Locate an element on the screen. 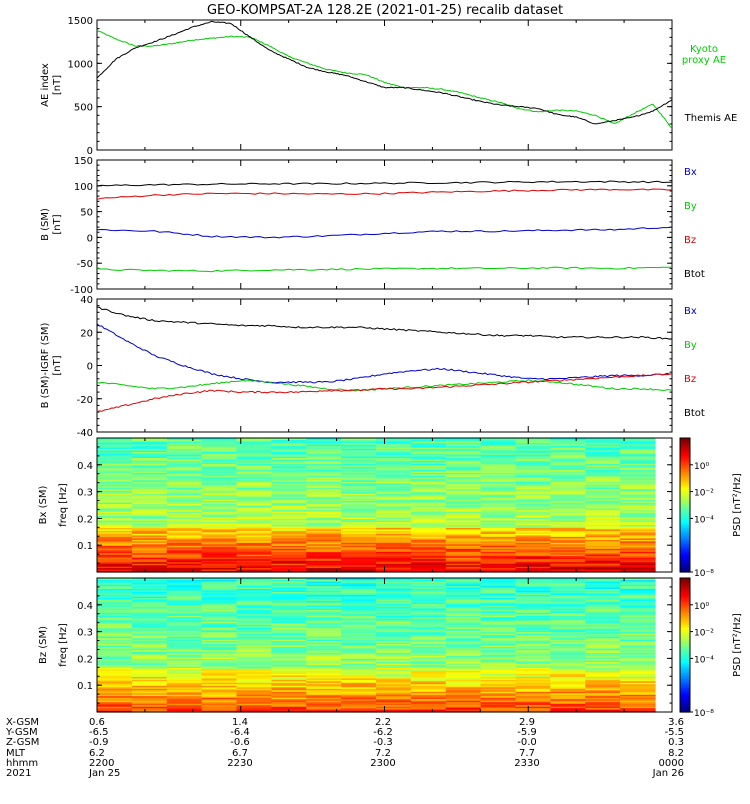  ephemeris-value: 1.4 is located at coordinates (240, 722).